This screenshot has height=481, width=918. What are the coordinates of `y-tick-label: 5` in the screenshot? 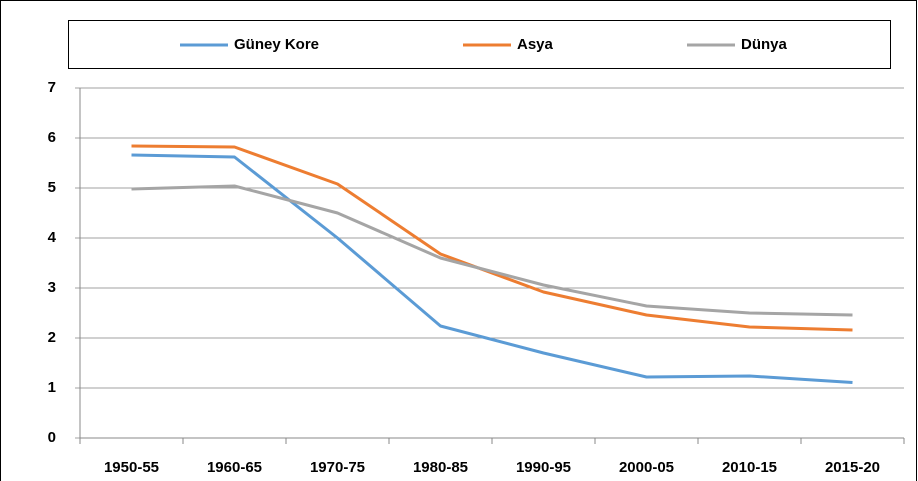 It's located at (52, 187).